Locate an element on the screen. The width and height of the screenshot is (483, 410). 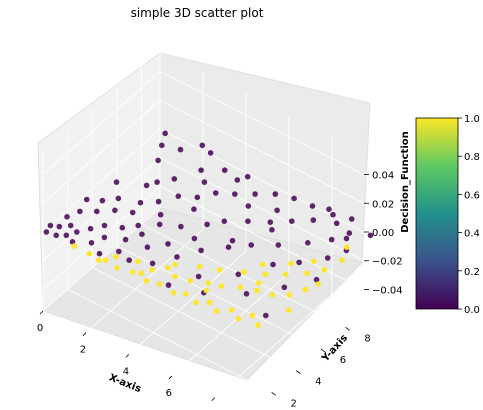
y-tick-label: 4 is located at coordinates (318, 382).